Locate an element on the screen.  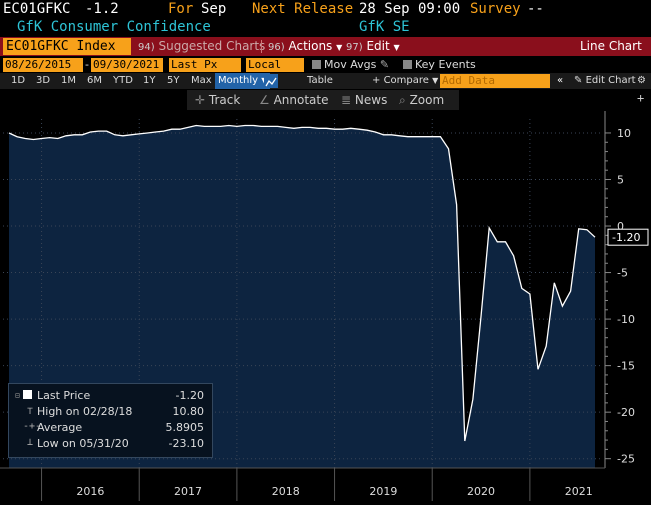
edit-chart-label: Edit Chart is located at coordinates (610, 80).